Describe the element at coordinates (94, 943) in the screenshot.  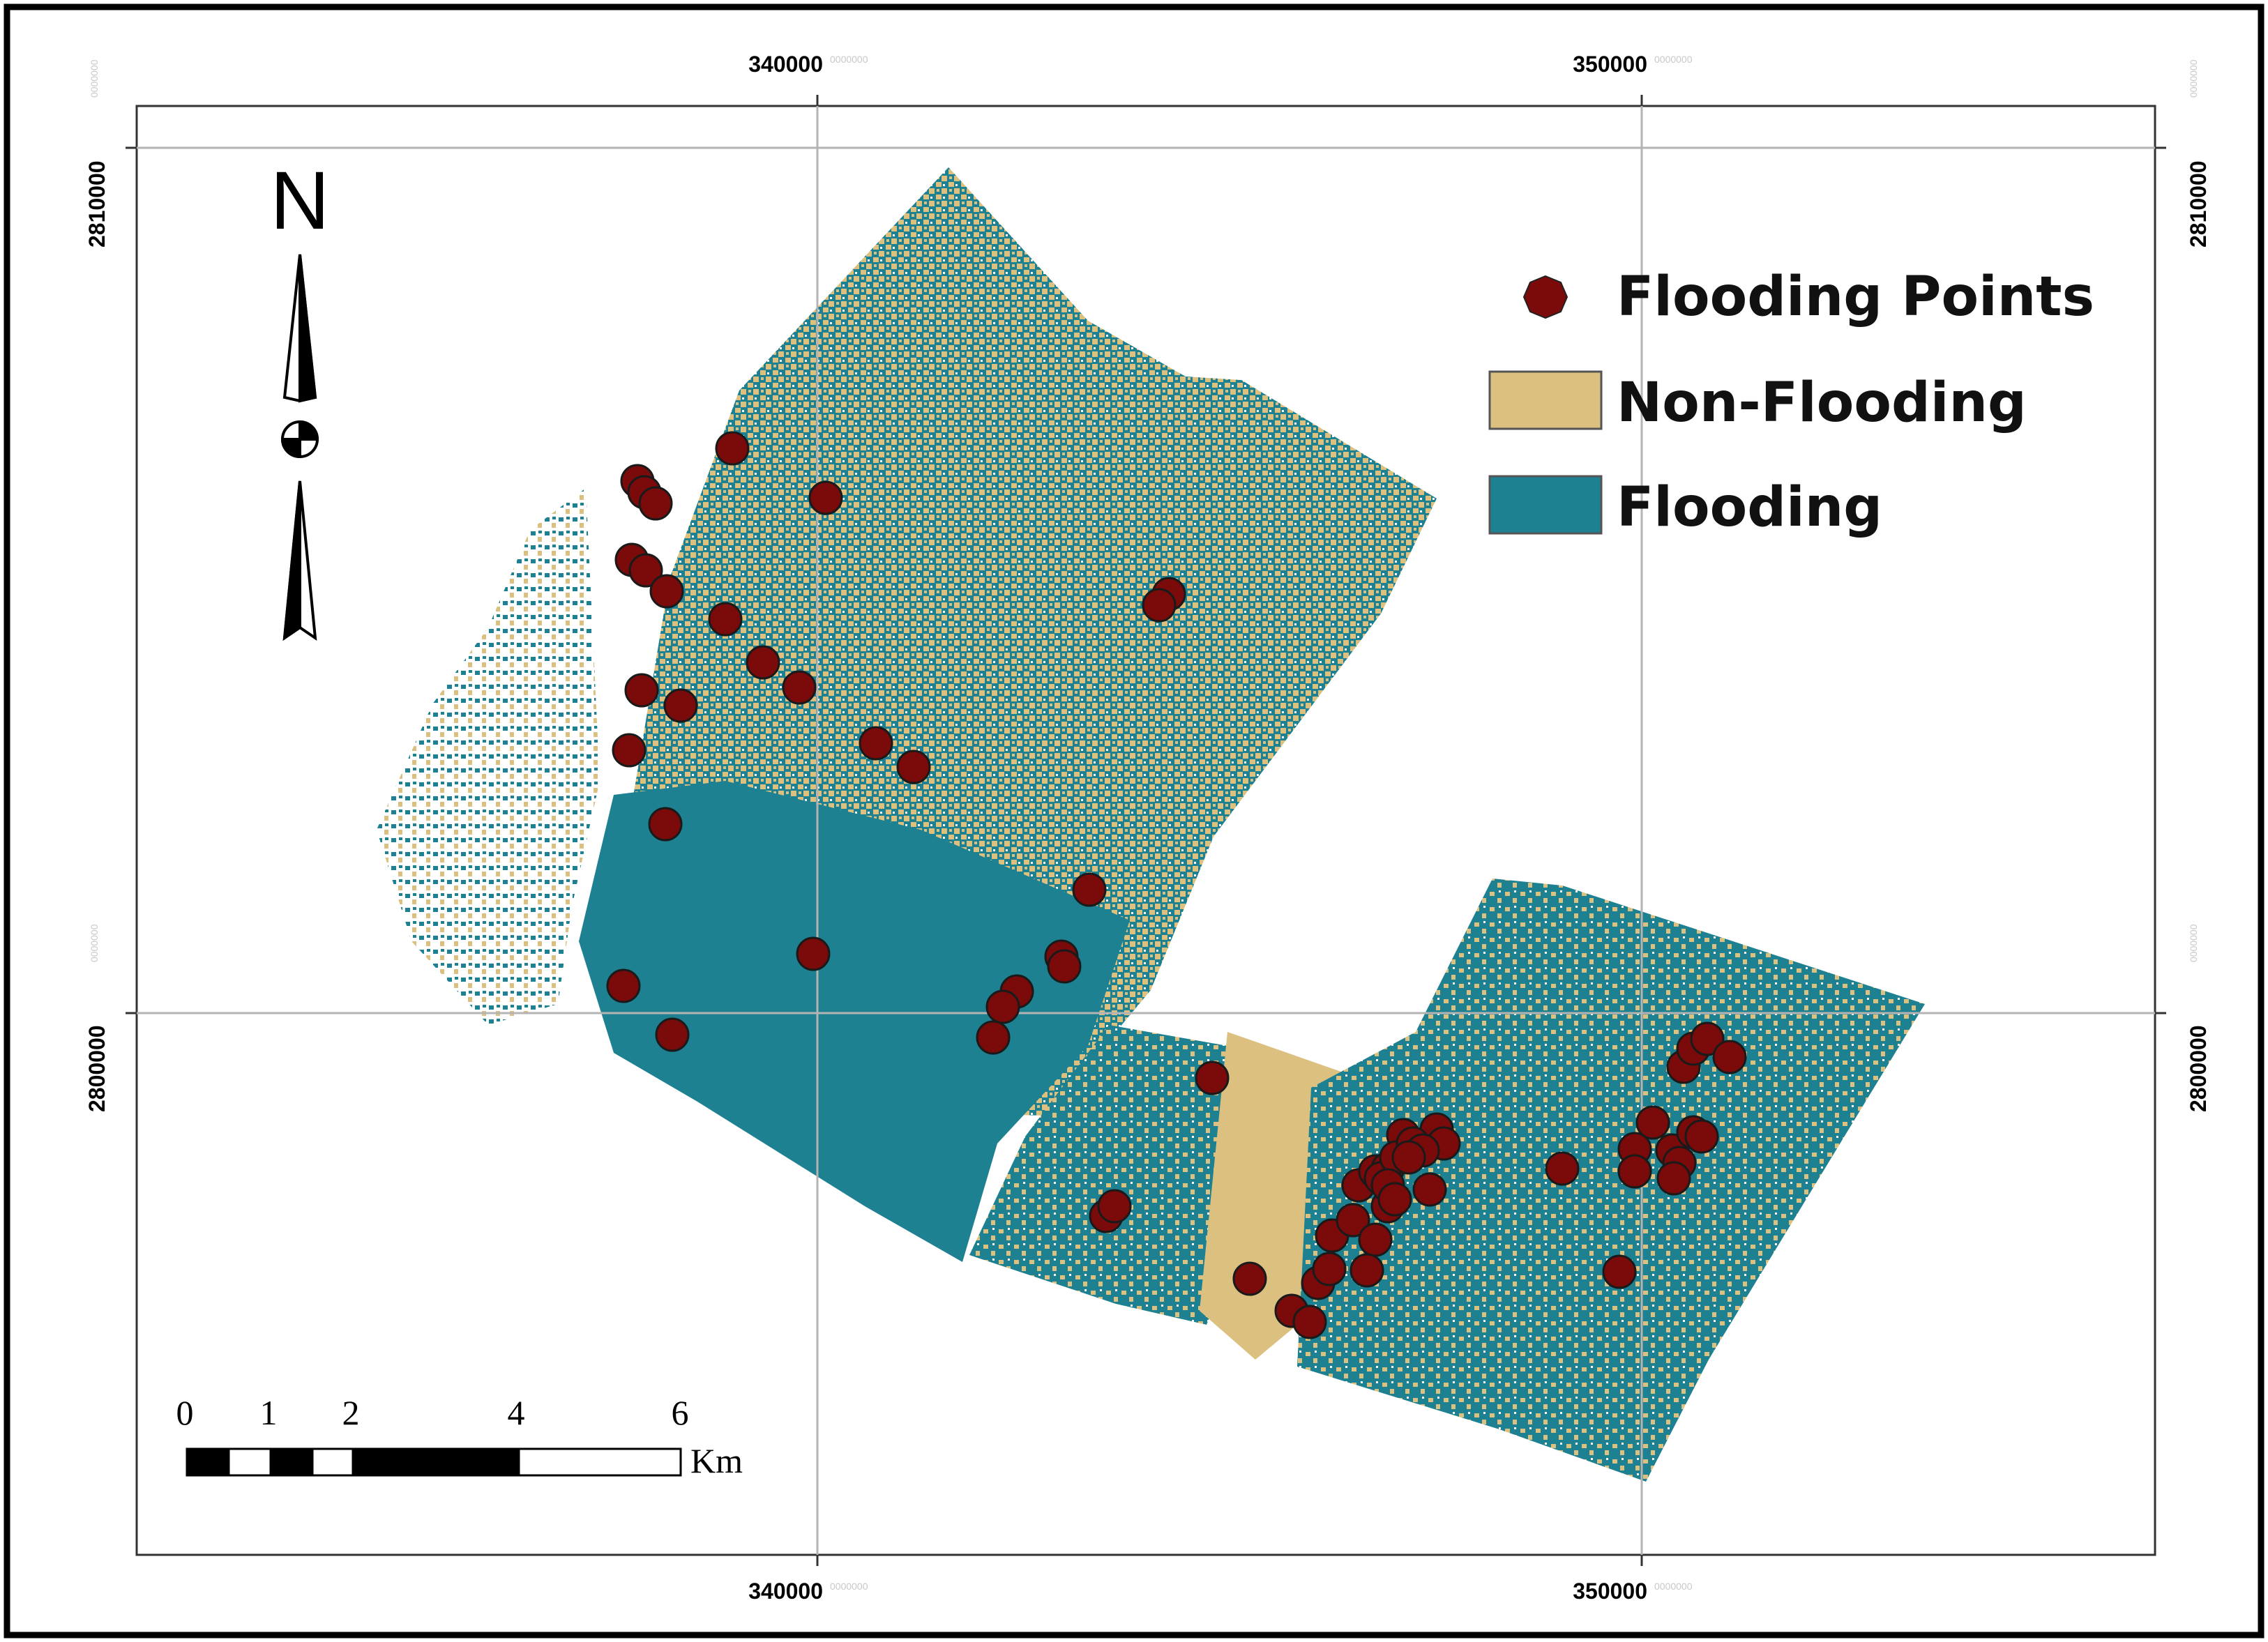
I see `y-left-suffix-2: 0000000` at that location.